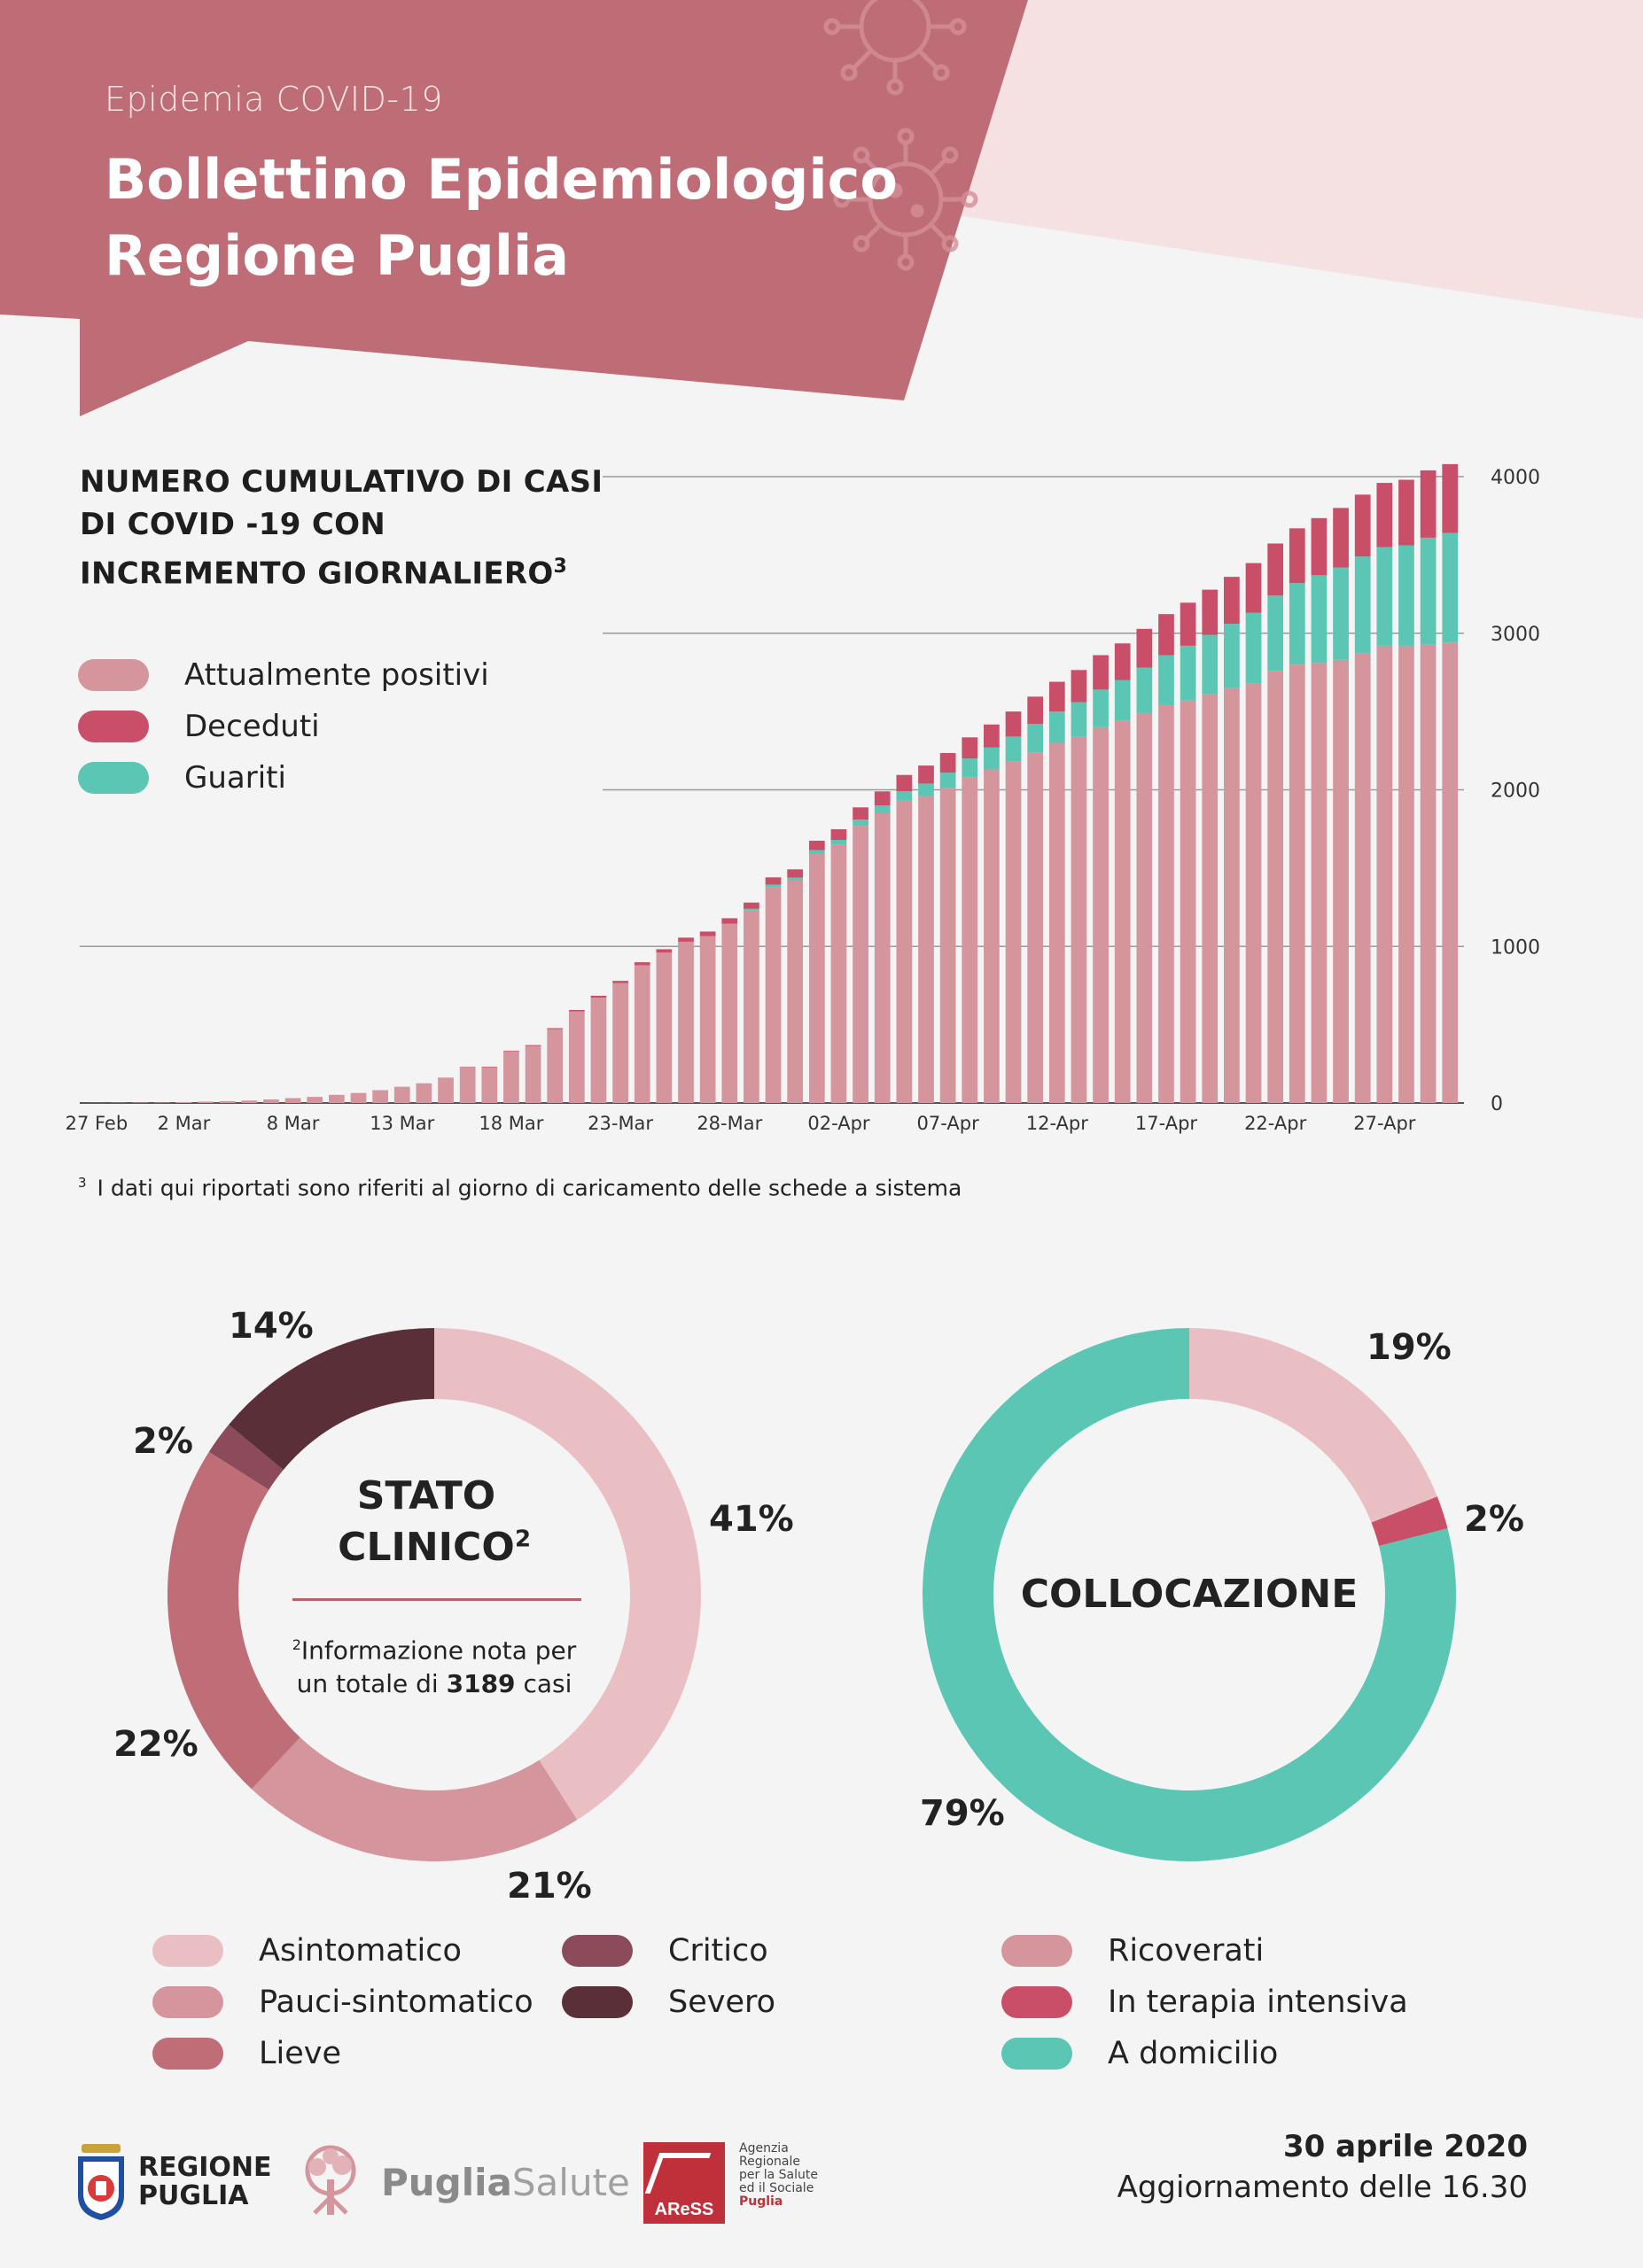  Describe the element at coordinates (426, 1521) in the screenshot. I see `stato-clinico-title-text: STATO CLINICO` at that location.